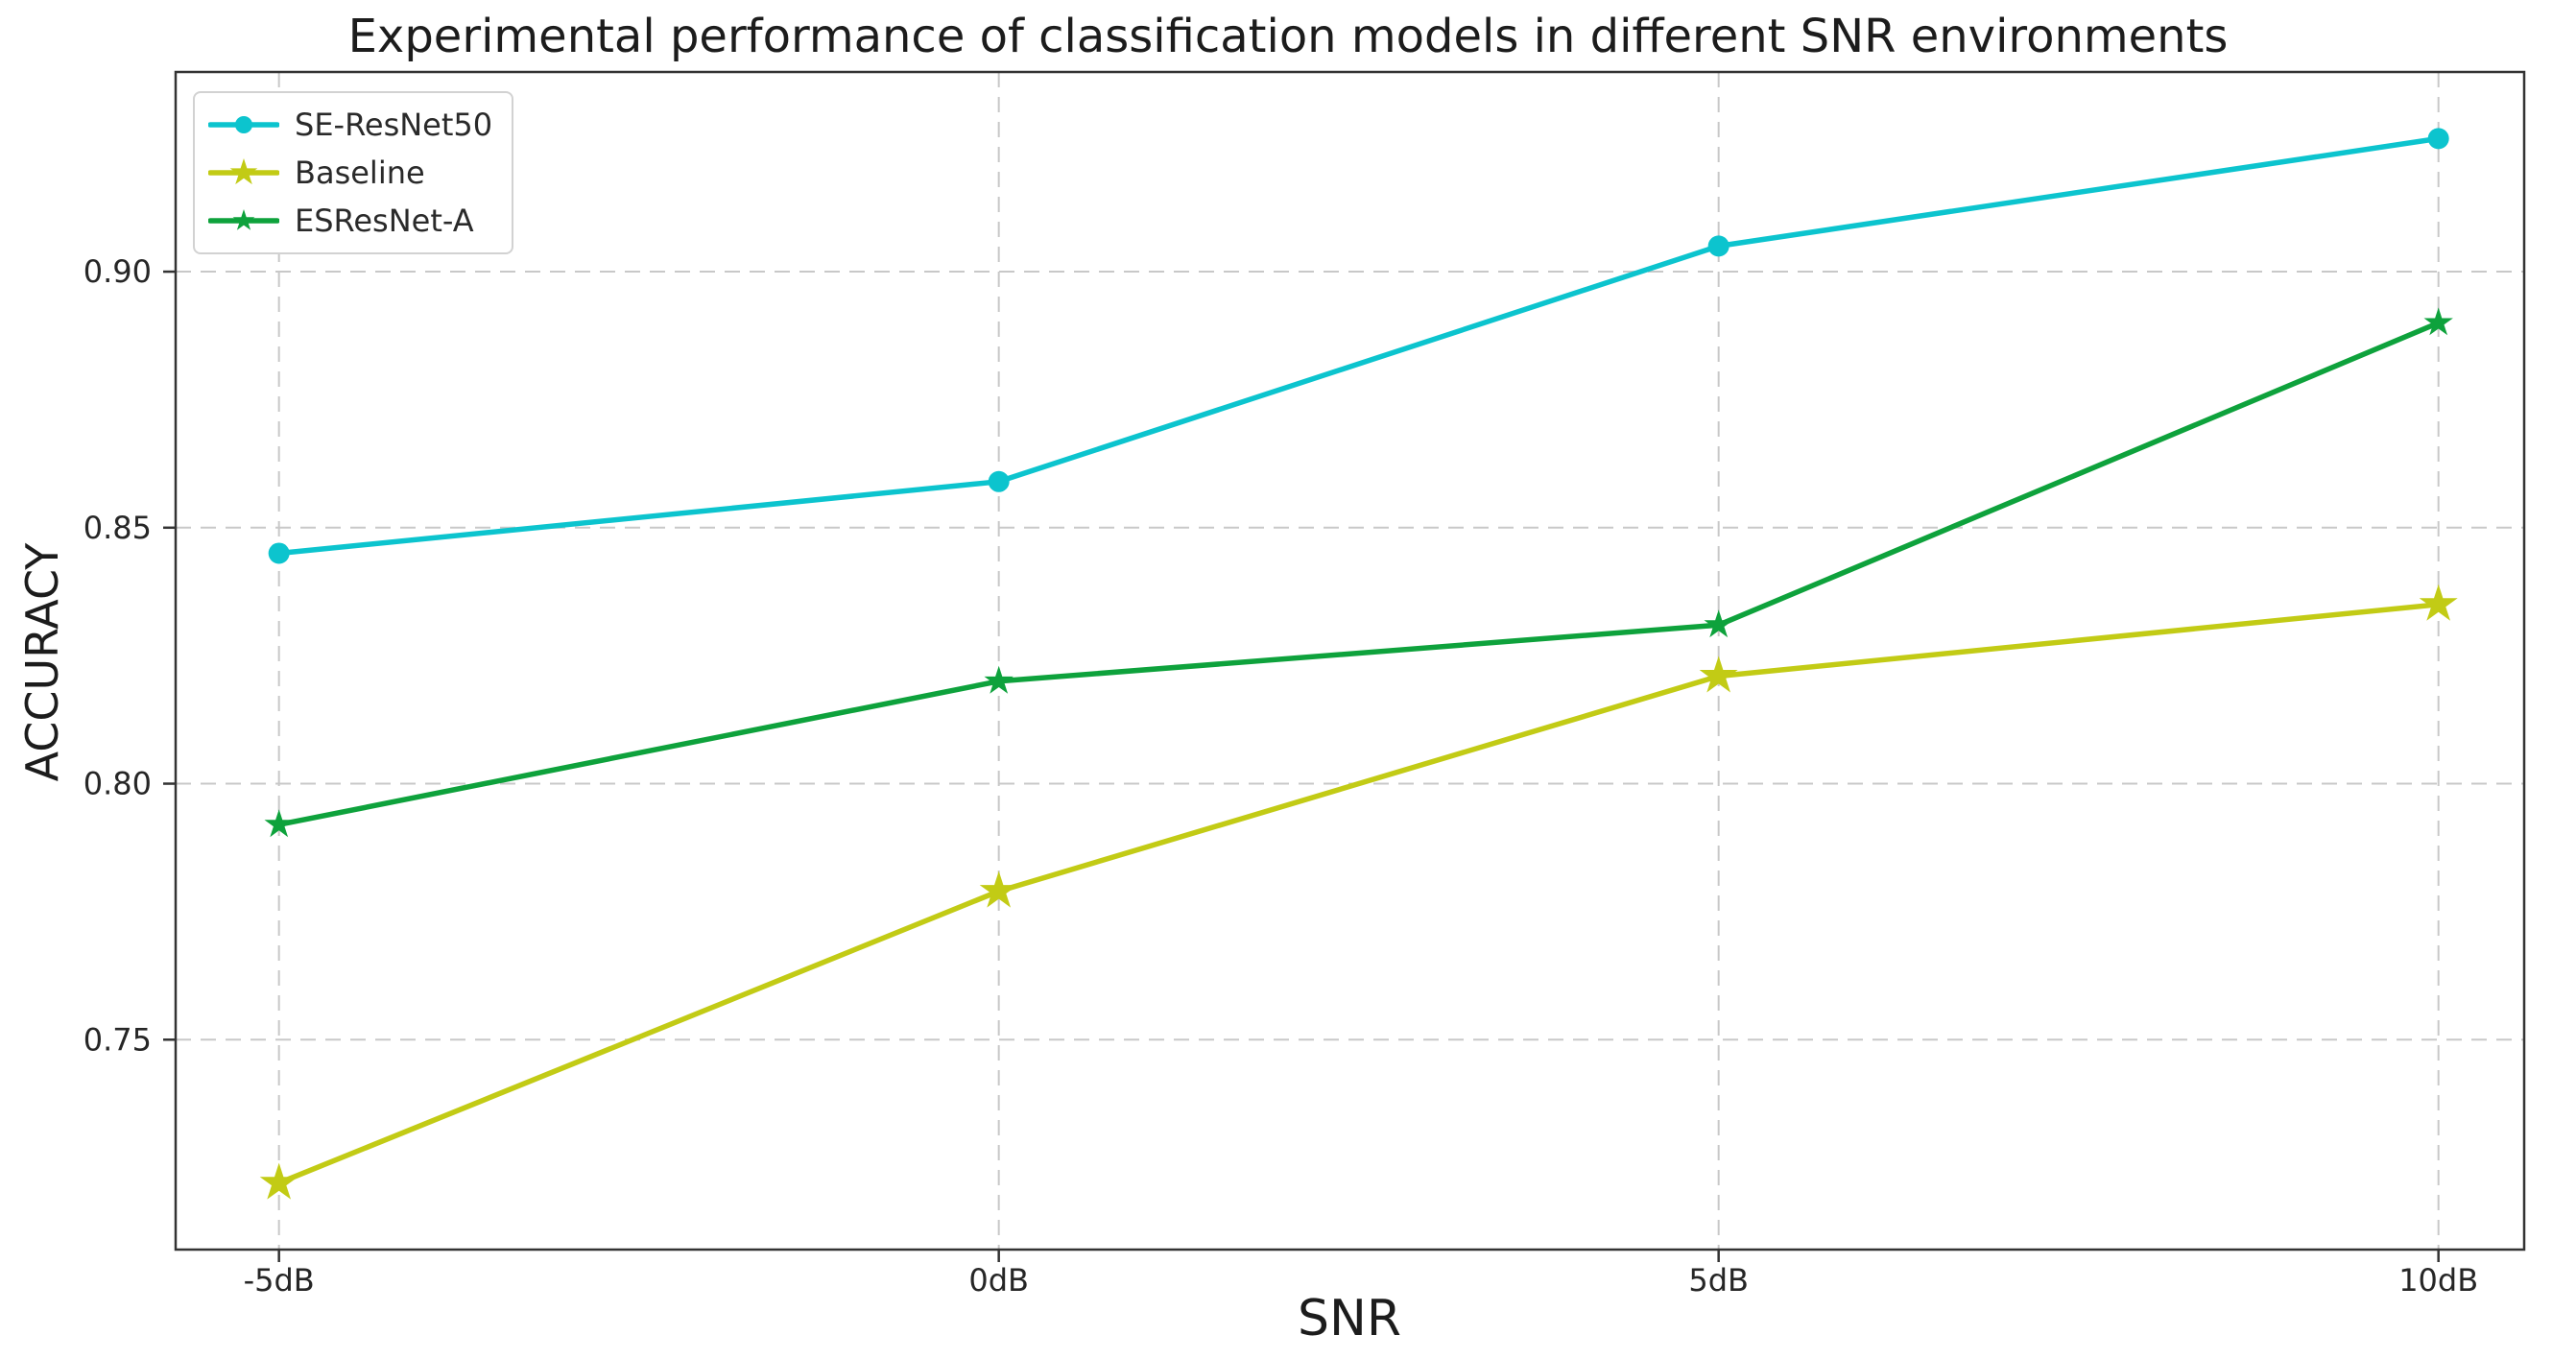 The image size is (2576, 1359). Describe the element at coordinates (2438, 1280) in the screenshot. I see `x-tick-label: 10dB` at that location.